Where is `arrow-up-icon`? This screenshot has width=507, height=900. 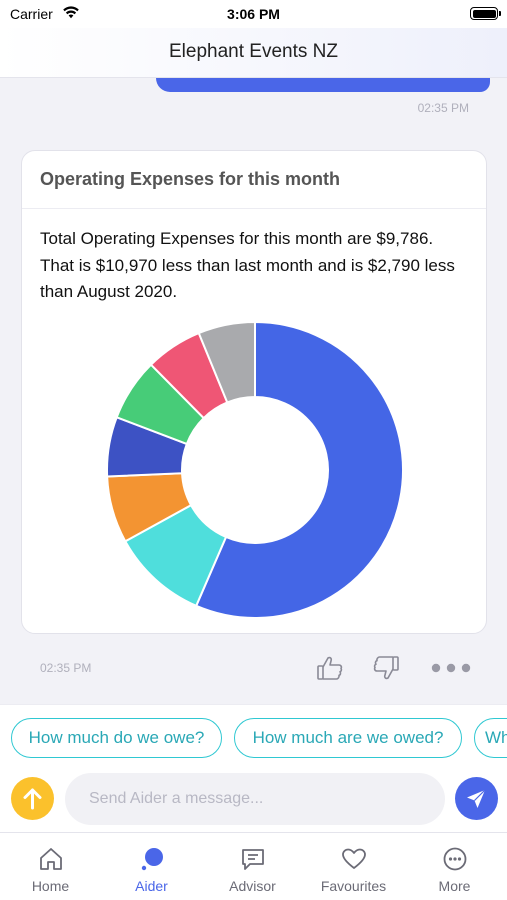
arrow-up-icon is located at coordinates (32, 799).